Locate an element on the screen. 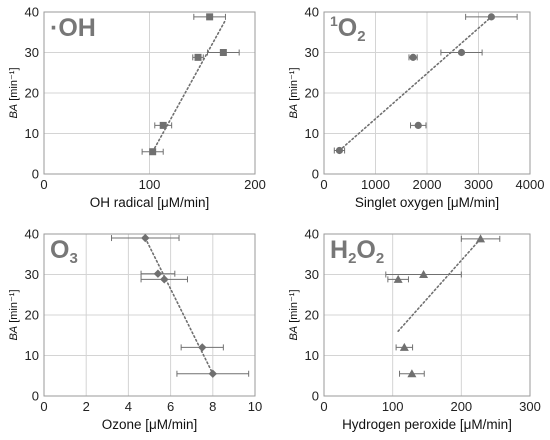  x-axis-label: Ozone [μM/min] is located at coordinates (150, 424).